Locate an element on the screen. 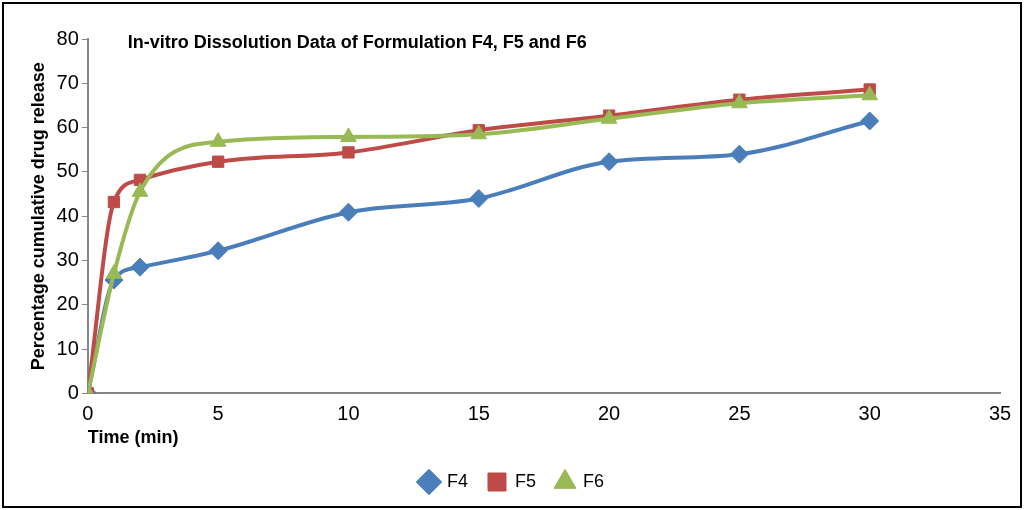  x-axis-title: Time (min) is located at coordinates (133, 437).